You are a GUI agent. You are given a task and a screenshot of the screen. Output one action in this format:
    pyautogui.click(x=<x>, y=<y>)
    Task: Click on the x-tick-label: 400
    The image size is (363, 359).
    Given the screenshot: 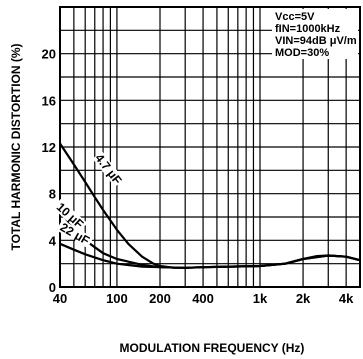 What is the action you would take?
    pyautogui.click(x=203, y=298)
    